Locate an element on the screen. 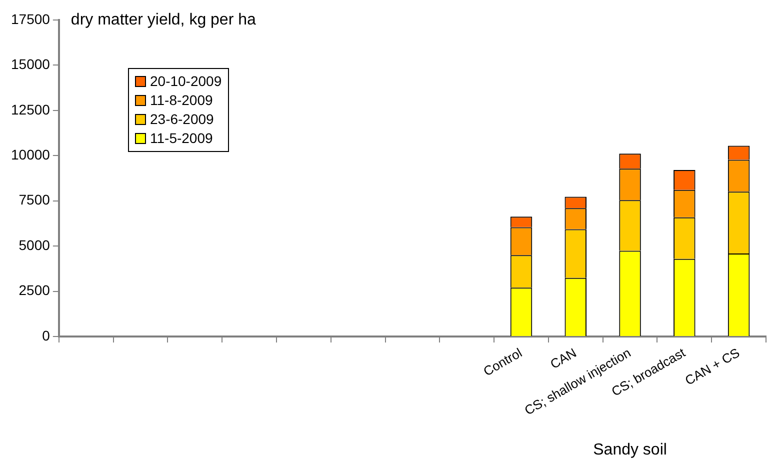 Image resolution: width=770 pixels, height=462 pixels. y-tick-label: 15000 is located at coordinates (30, 64).